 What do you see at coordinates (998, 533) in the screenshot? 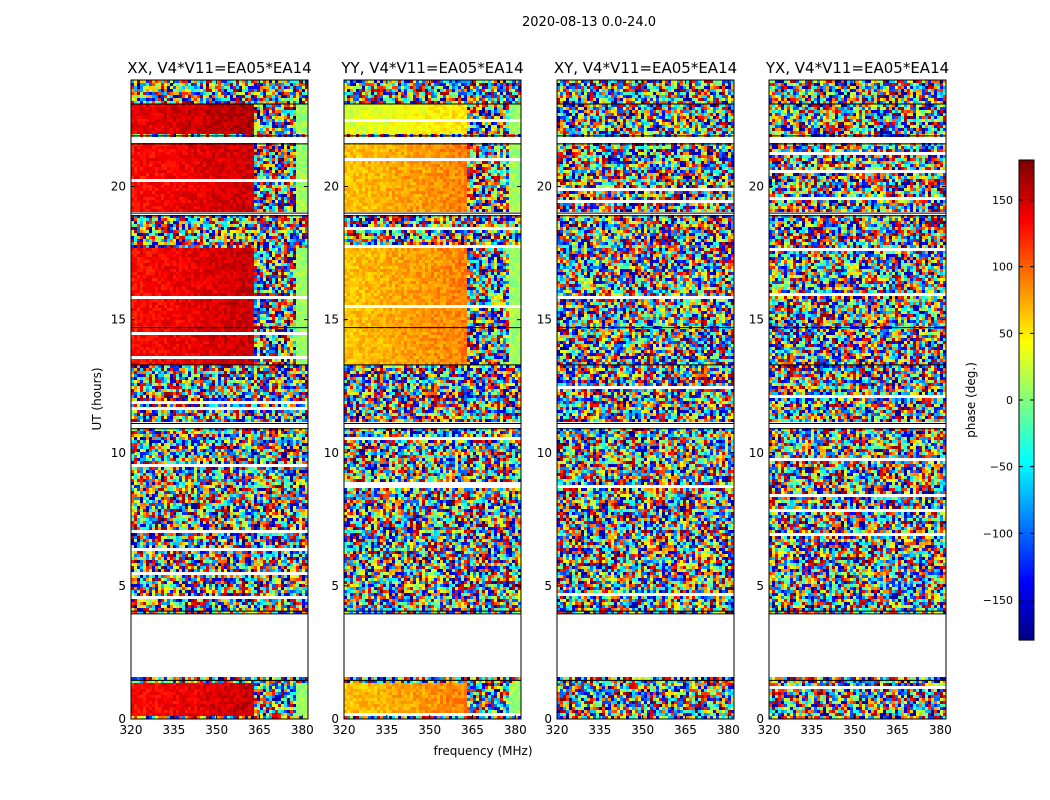
I see `colorbar-tick-label: −100` at bounding box center [998, 533].